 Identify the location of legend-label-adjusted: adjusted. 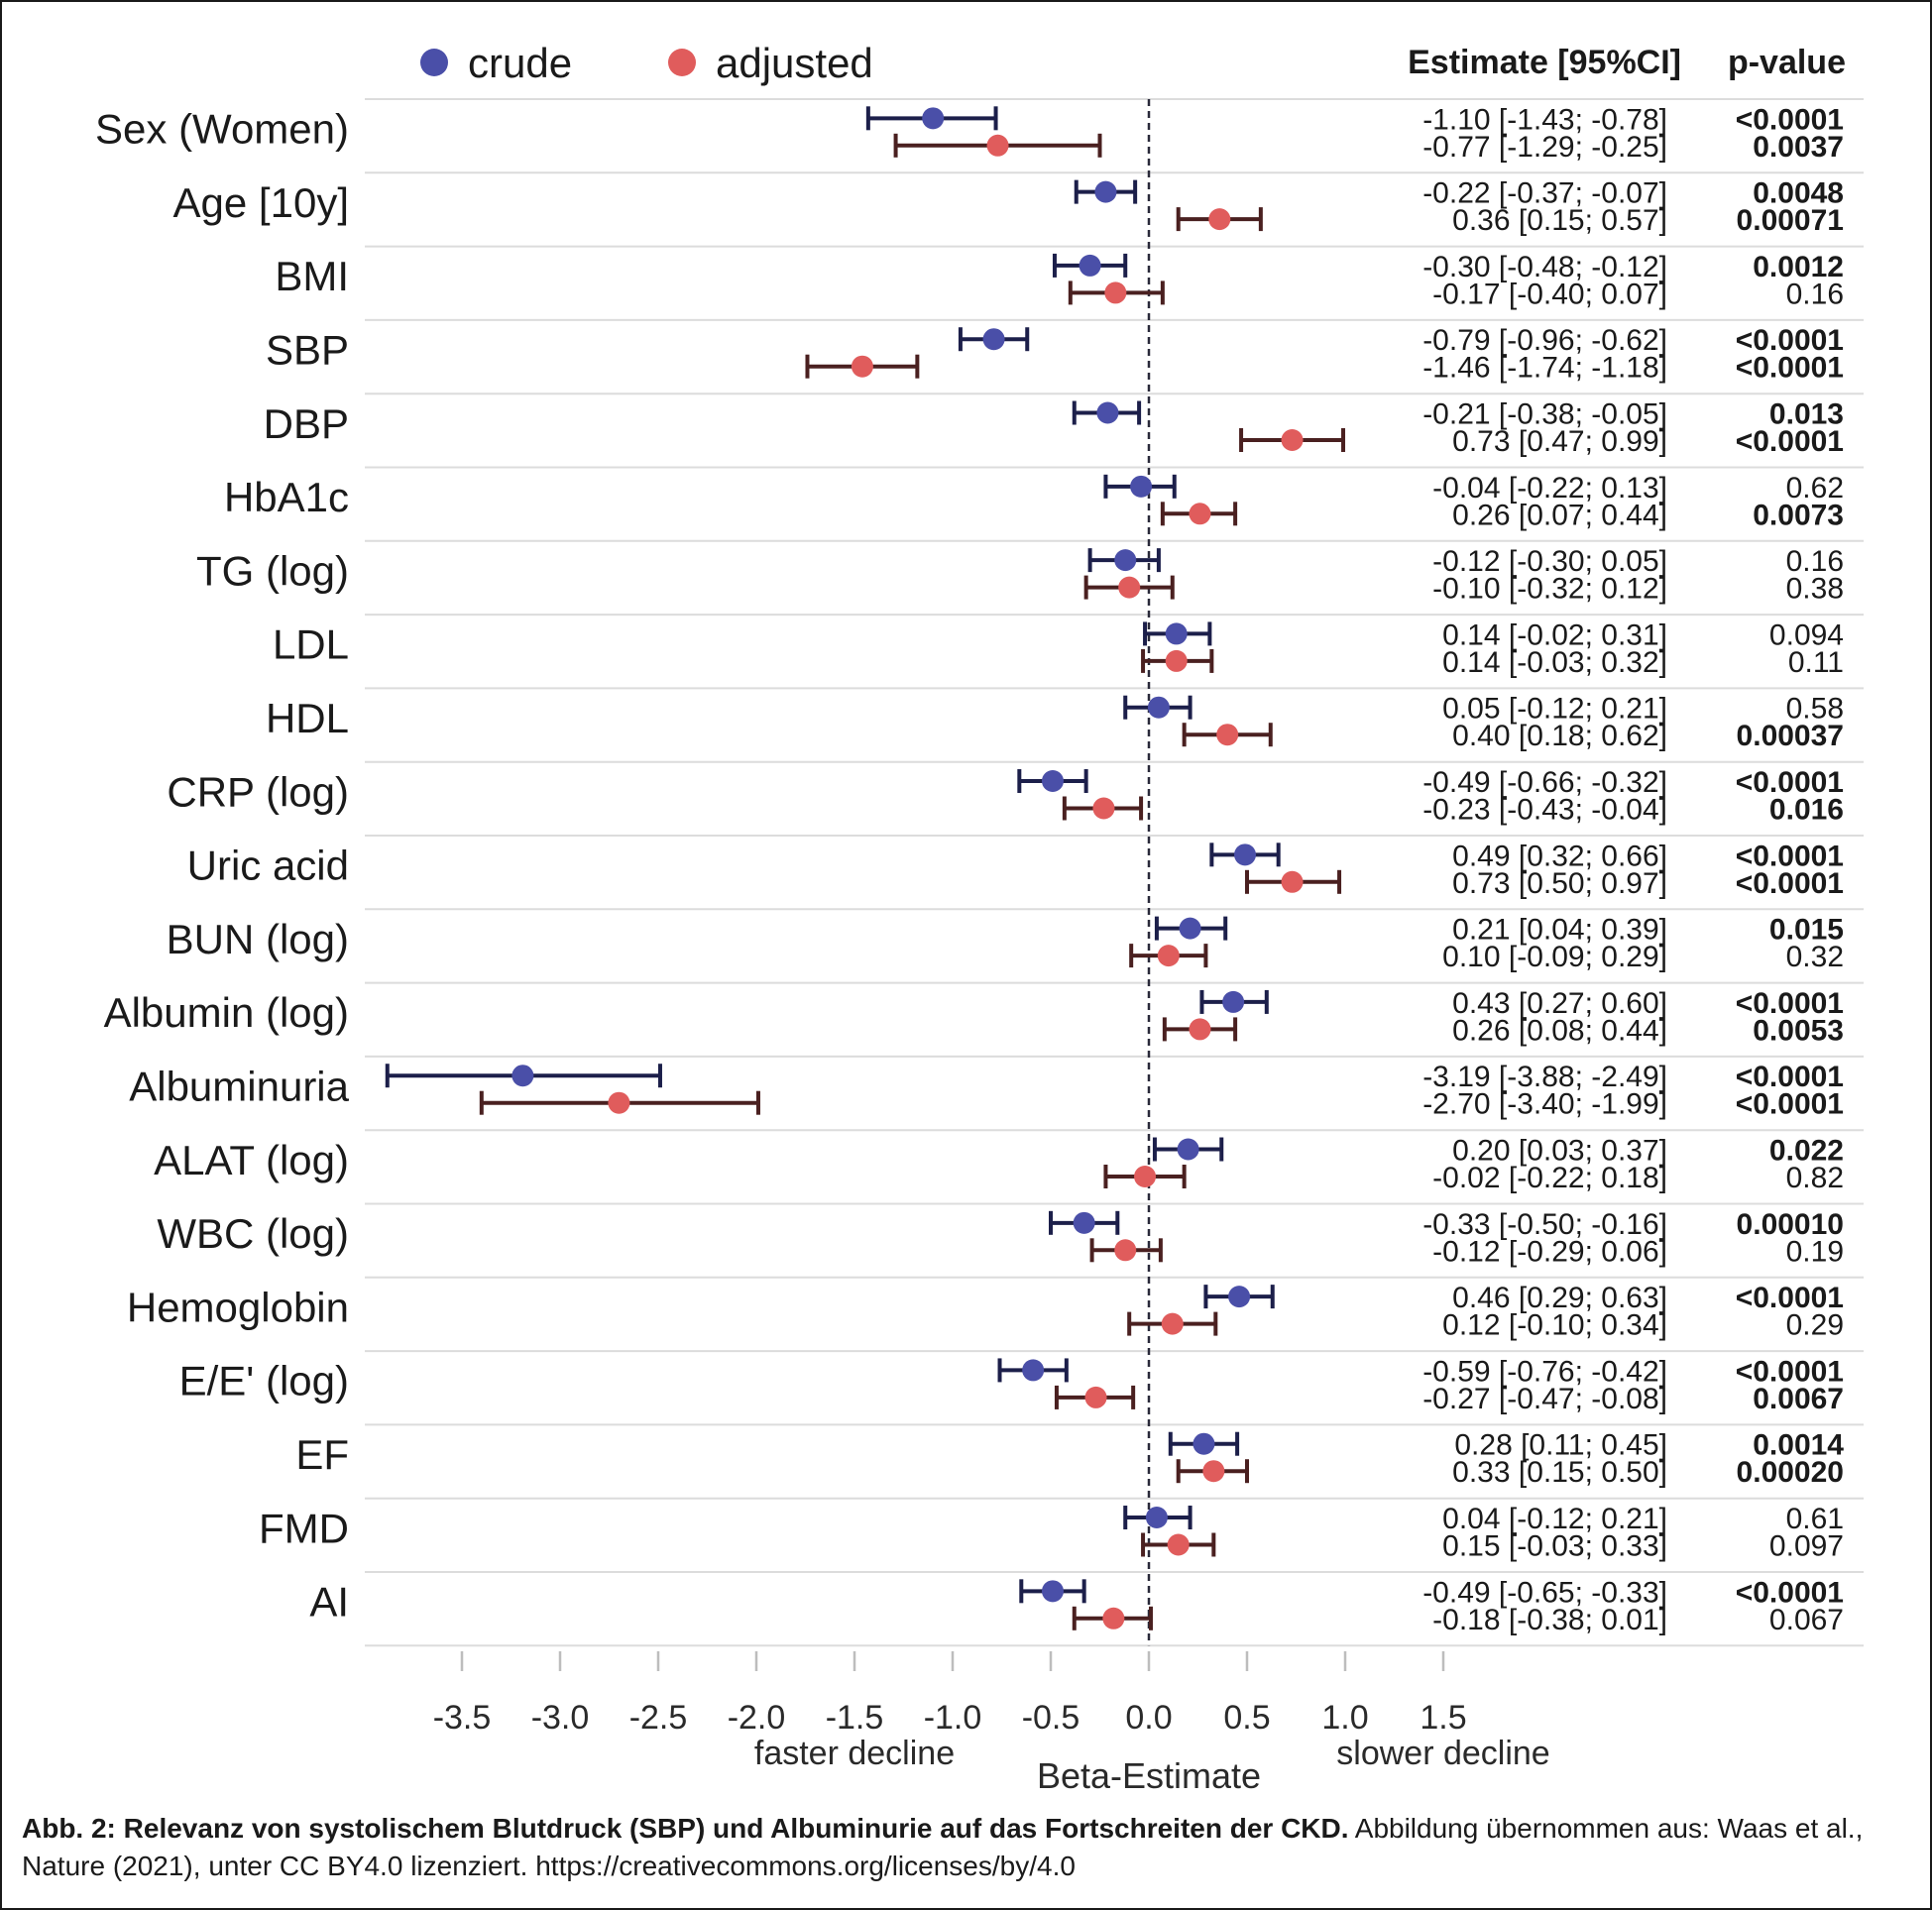
(794, 63).